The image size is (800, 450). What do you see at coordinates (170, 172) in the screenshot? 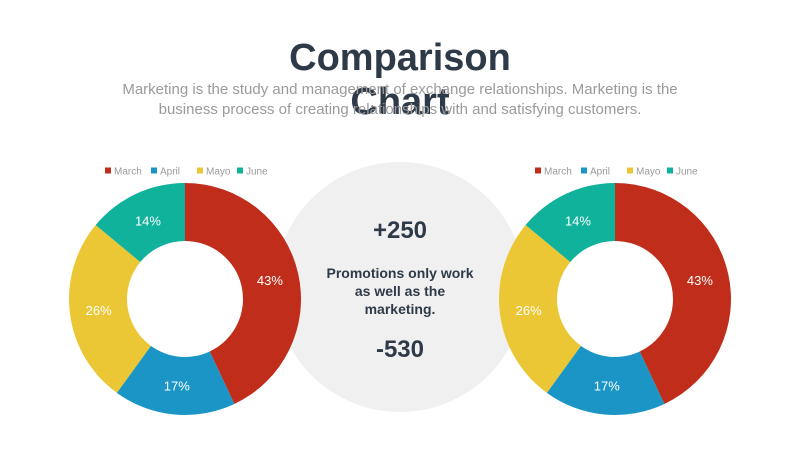
I see `legend-left-label-april: April` at bounding box center [170, 172].